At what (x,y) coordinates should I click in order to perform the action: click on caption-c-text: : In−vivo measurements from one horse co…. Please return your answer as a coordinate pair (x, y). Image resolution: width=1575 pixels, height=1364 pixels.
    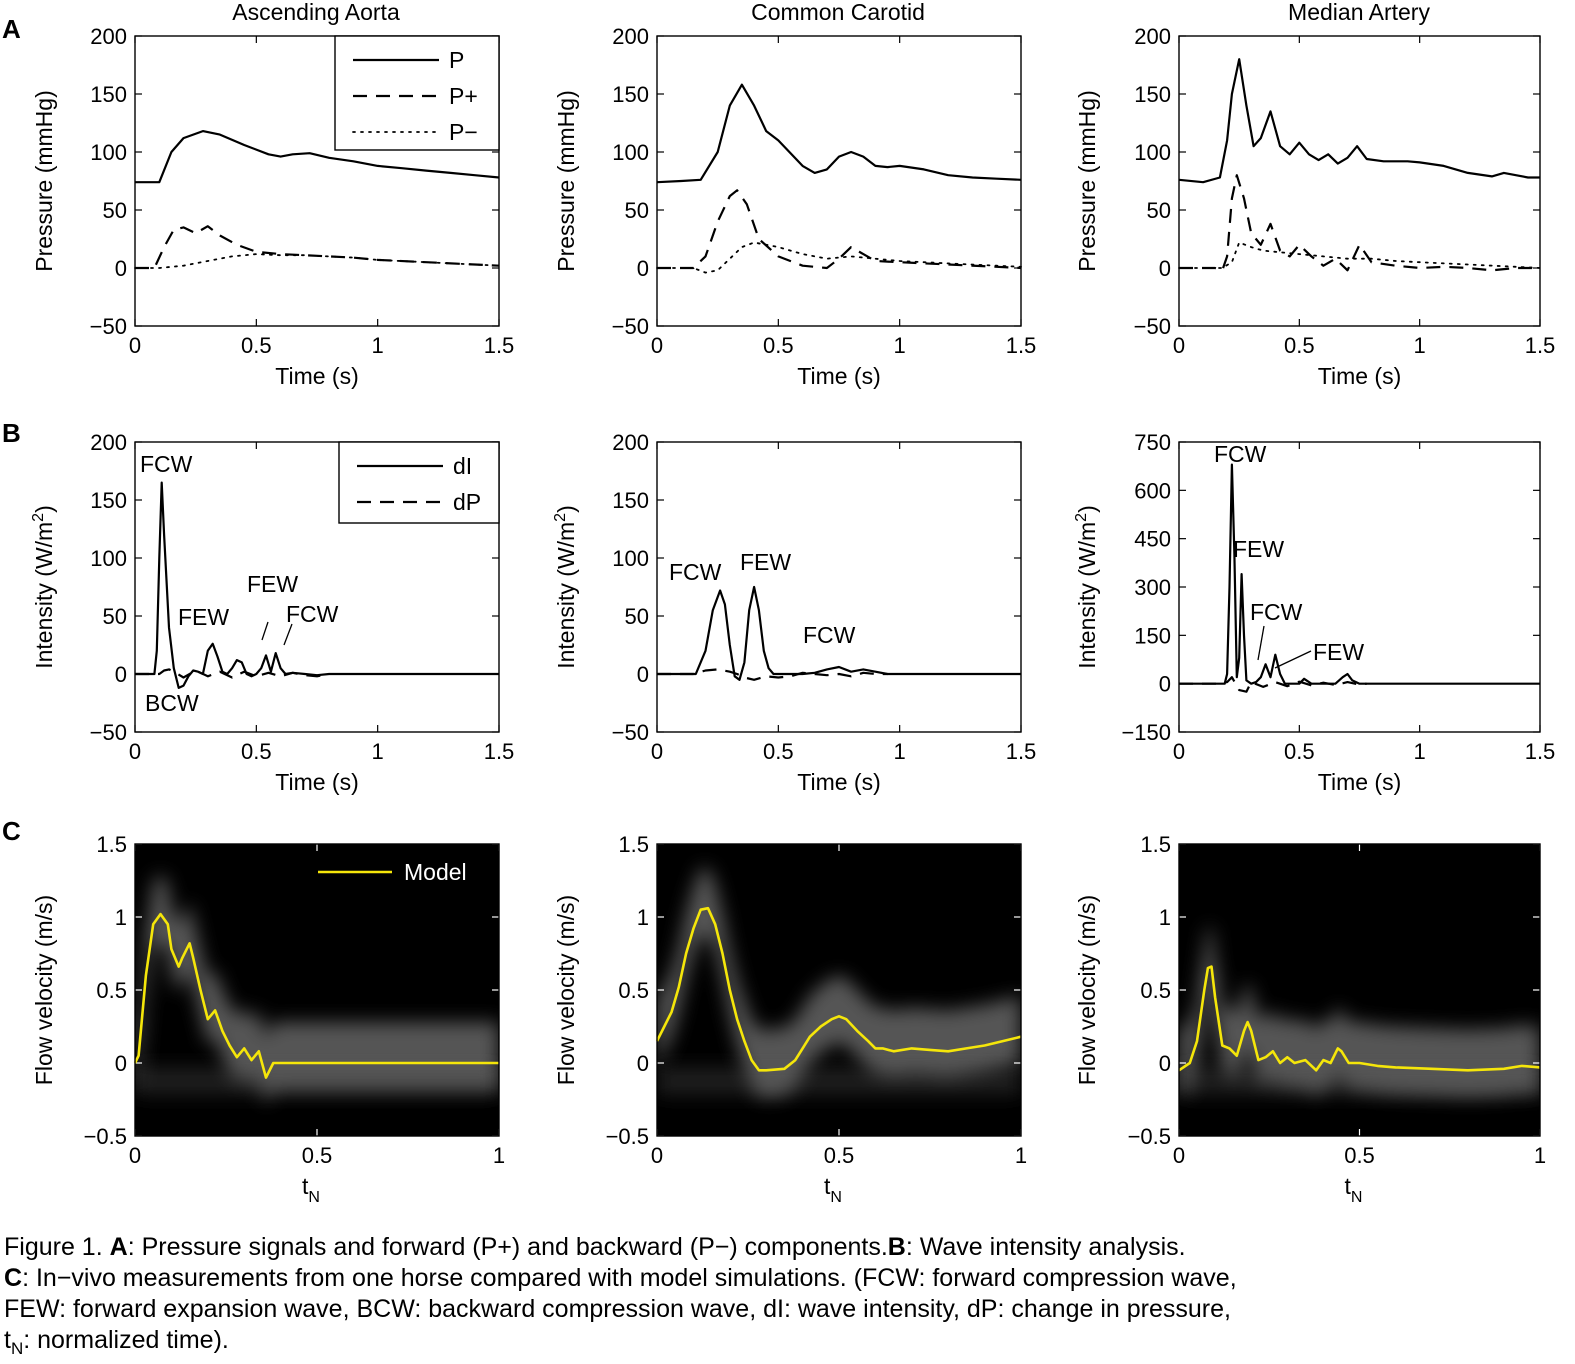
    Looking at the image, I should click on (629, 1278).